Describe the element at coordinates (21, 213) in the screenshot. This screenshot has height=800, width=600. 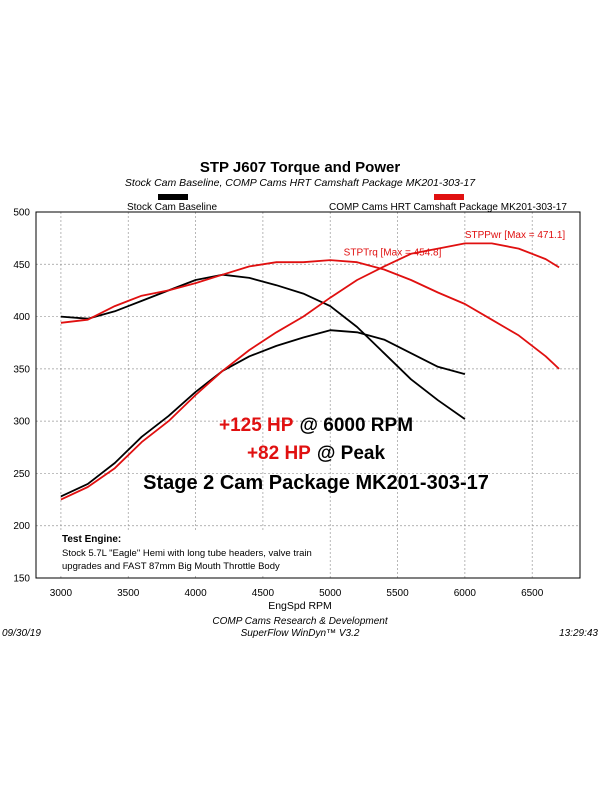
I see `y-tick-label: 500` at that location.